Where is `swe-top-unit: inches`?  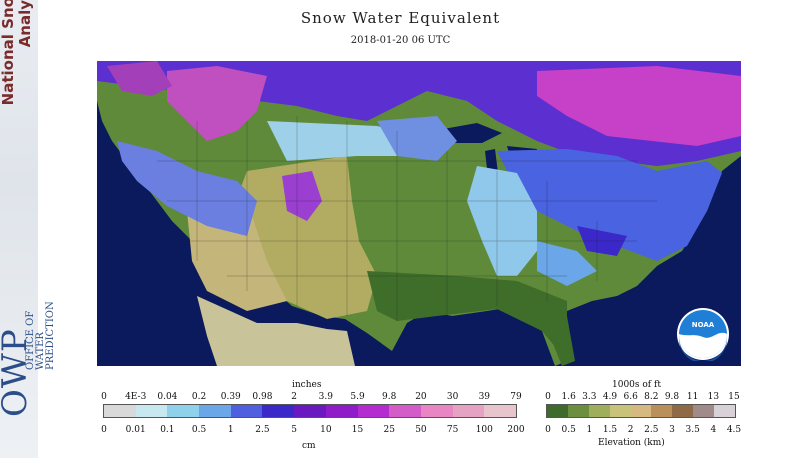 swe-top-unit: inches is located at coordinates (307, 385).